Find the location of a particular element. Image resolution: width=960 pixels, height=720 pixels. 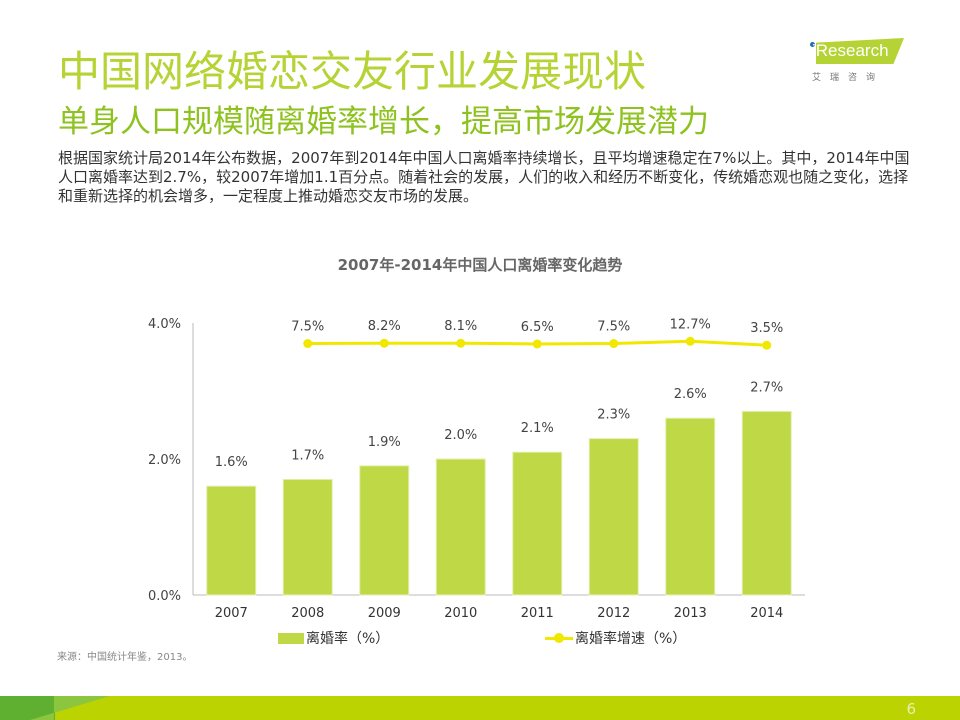

x-tick-label: 2014 is located at coordinates (766, 613).